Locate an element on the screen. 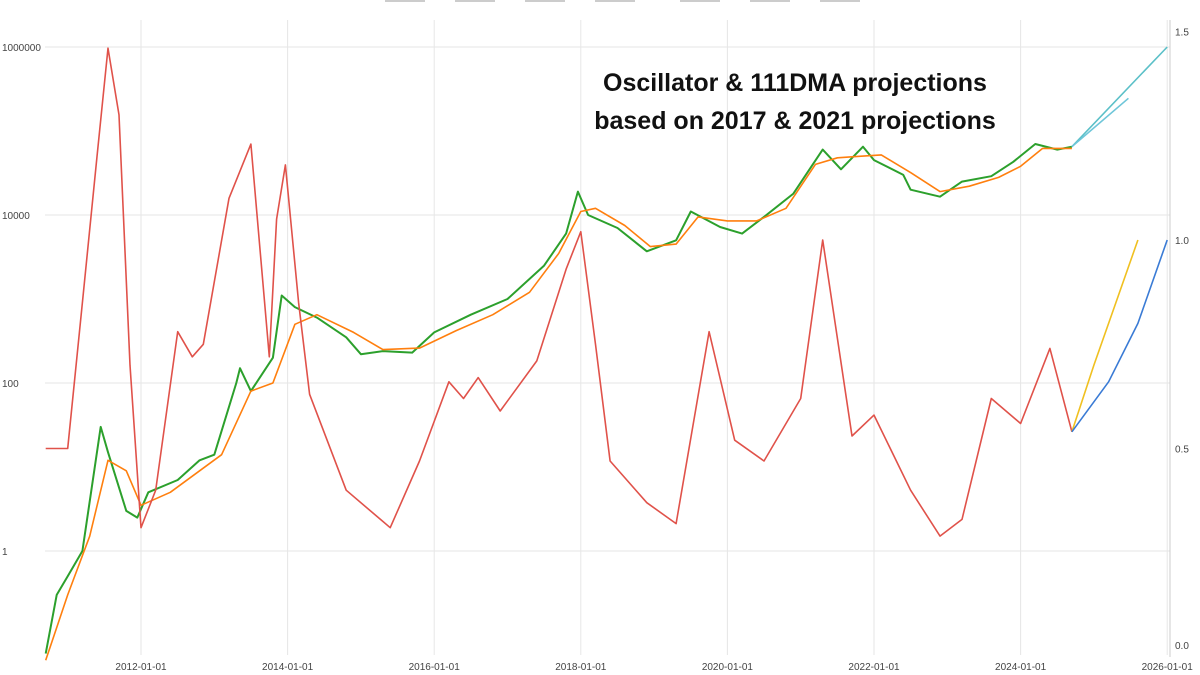  x-tick-label: 2026-01-01 is located at coordinates (1168, 667).